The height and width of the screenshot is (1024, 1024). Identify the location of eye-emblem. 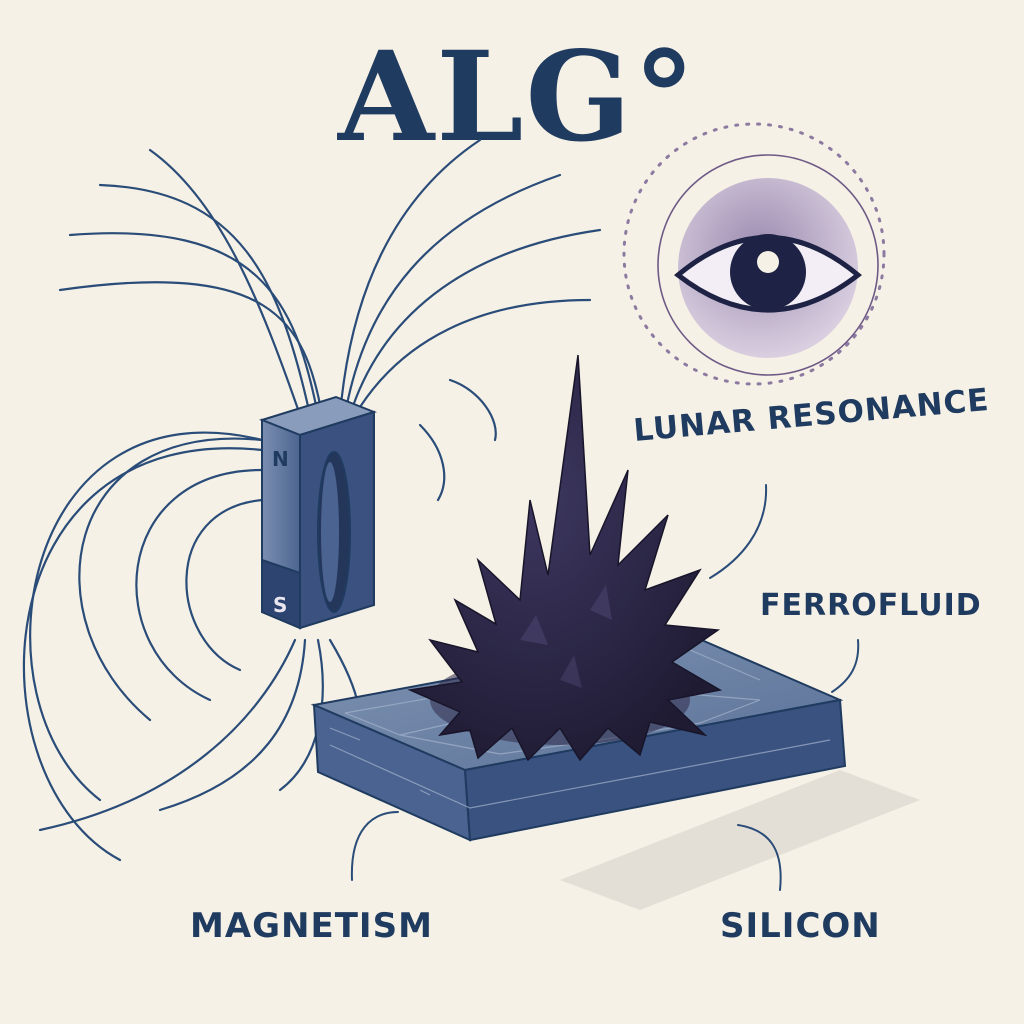
(754, 254).